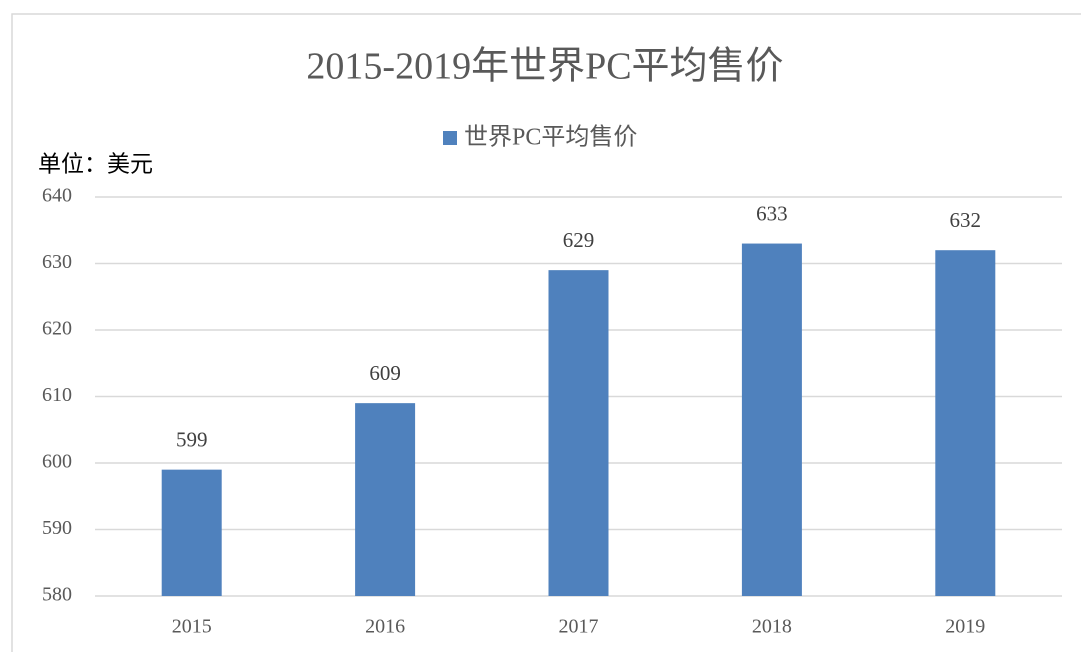 The height and width of the screenshot is (652, 1081). I want to click on data-label: 599, so click(192, 439).